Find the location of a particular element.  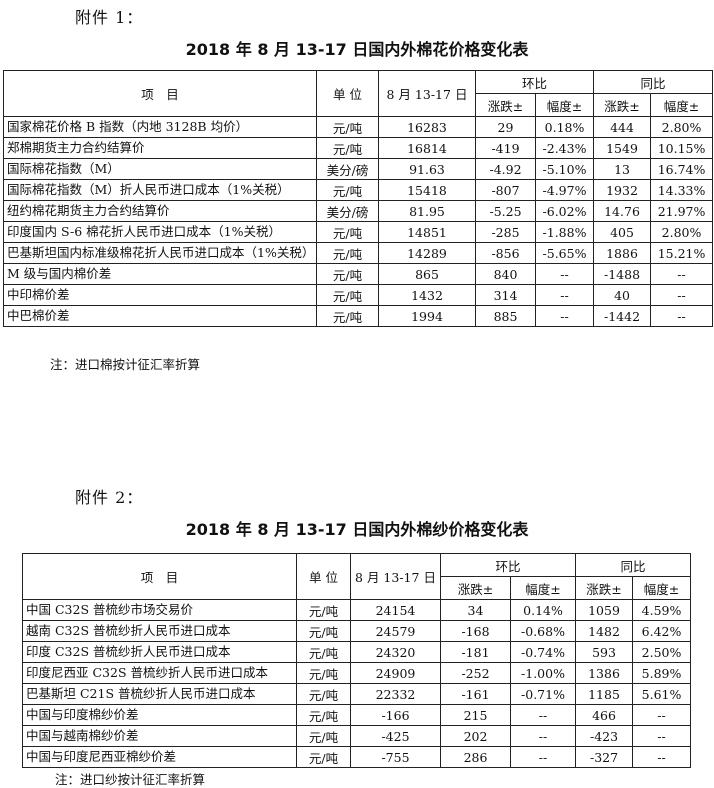

header-item: 项 目 is located at coordinates (159, 576).